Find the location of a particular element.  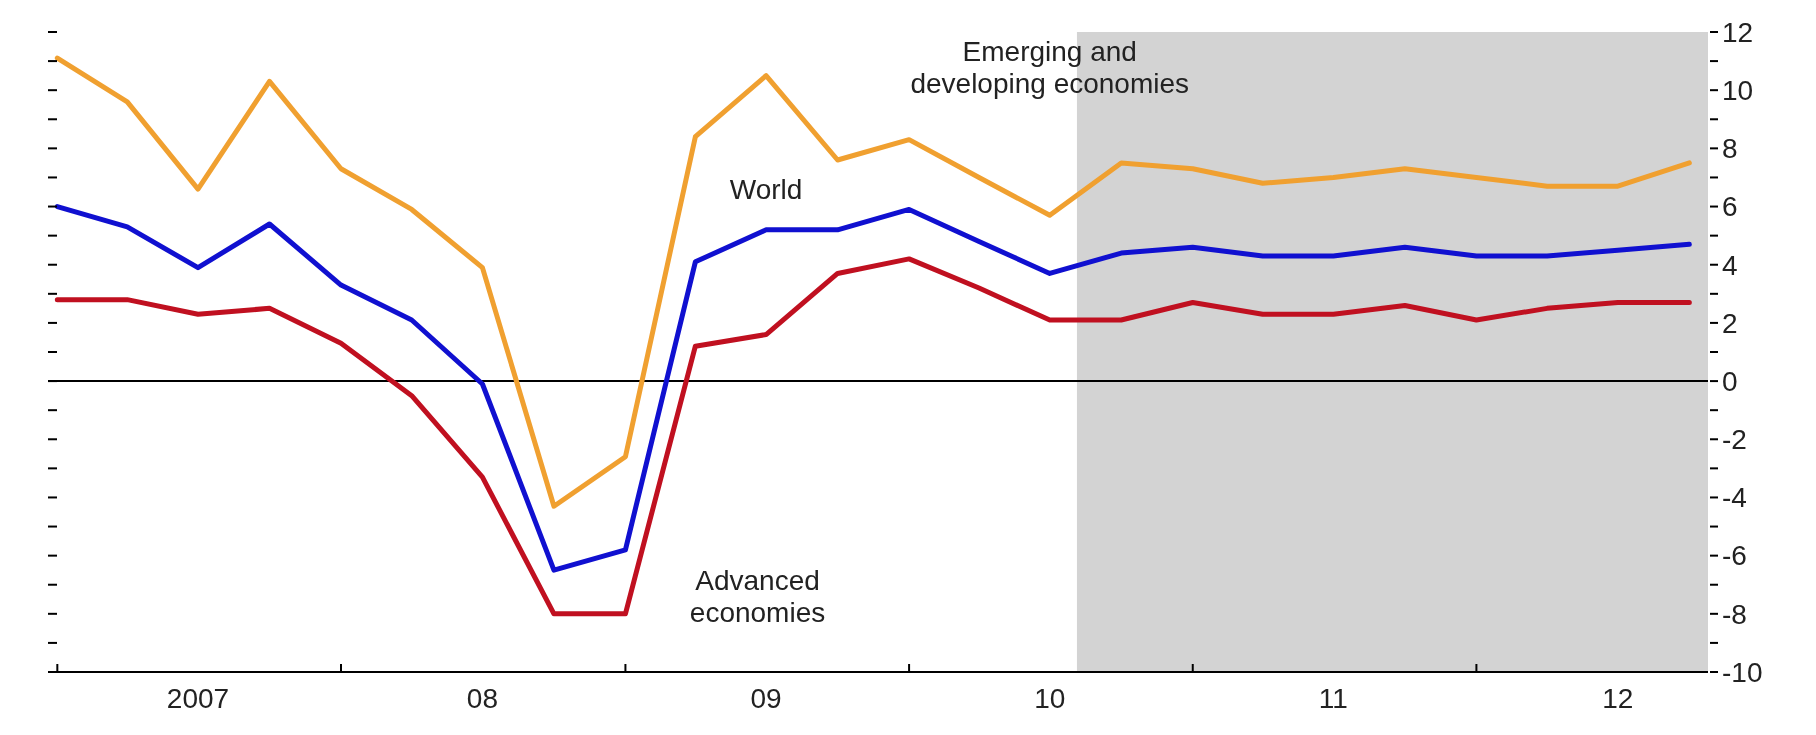

x-tick-label: 11 is located at coordinates (1333, 698).